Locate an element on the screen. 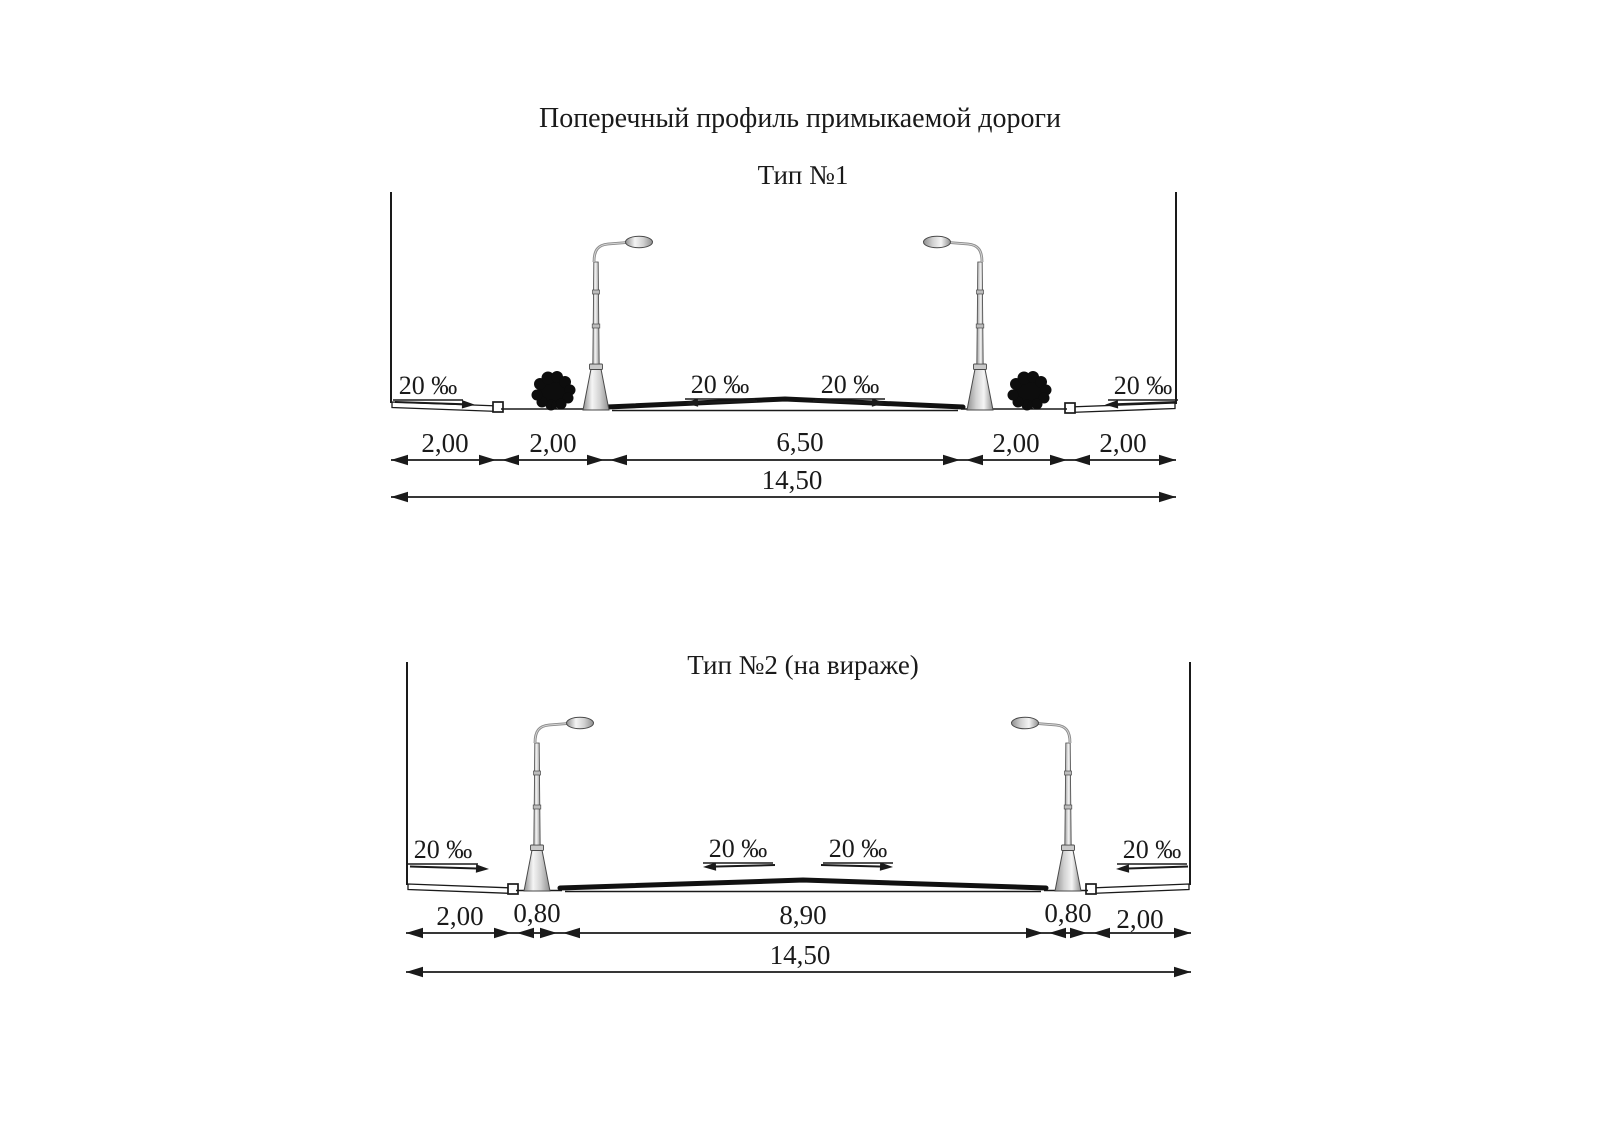 This screenshot has height=1132, width=1600. sidewalk-right is located at coordinates (1139, 889).